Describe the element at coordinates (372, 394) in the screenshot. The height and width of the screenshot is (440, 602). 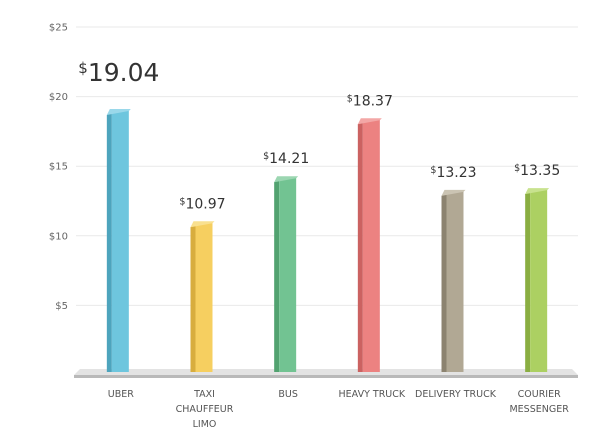
I see `category-label: HEAVY TRUCK` at that location.